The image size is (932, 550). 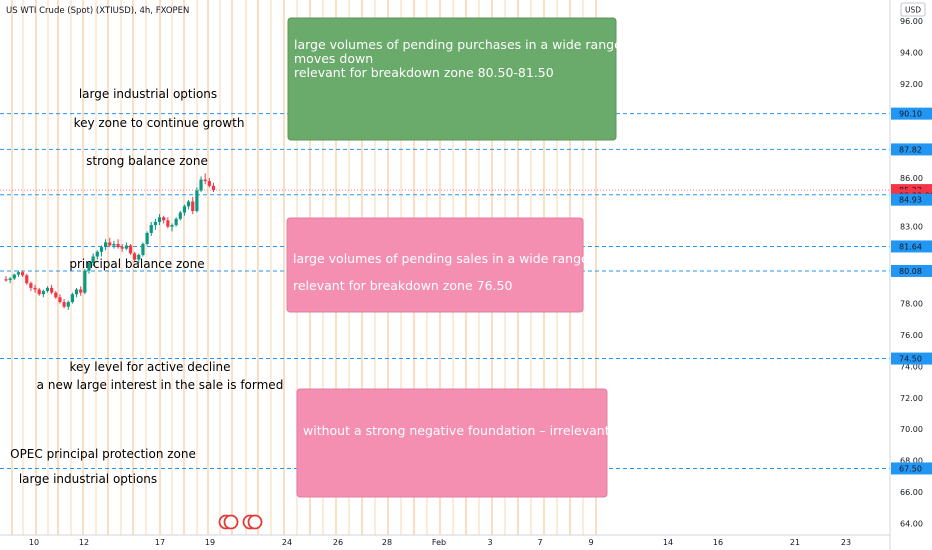 I want to click on currency-badge, so click(x=913, y=9).